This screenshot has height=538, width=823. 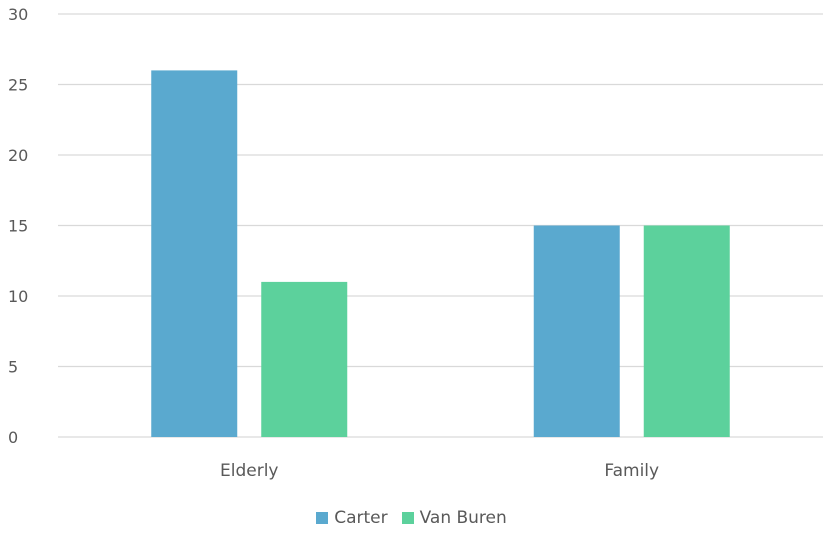 What do you see at coordinates (304, 359) in the screenshot?
I see `bar-van-buren-elderly` at bounding box center [304, 359].